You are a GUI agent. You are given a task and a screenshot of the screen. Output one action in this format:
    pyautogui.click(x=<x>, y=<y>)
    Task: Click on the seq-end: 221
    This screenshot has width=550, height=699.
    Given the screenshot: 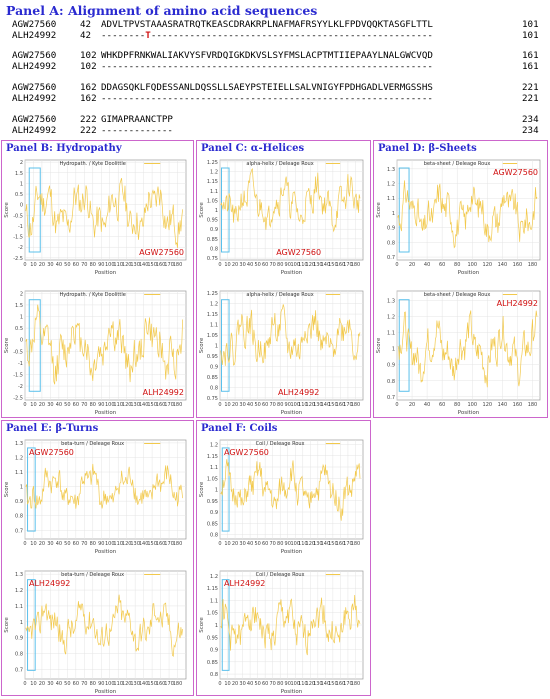 What is the action you would take?
    pyautogui.click(x=530, y=87)
    